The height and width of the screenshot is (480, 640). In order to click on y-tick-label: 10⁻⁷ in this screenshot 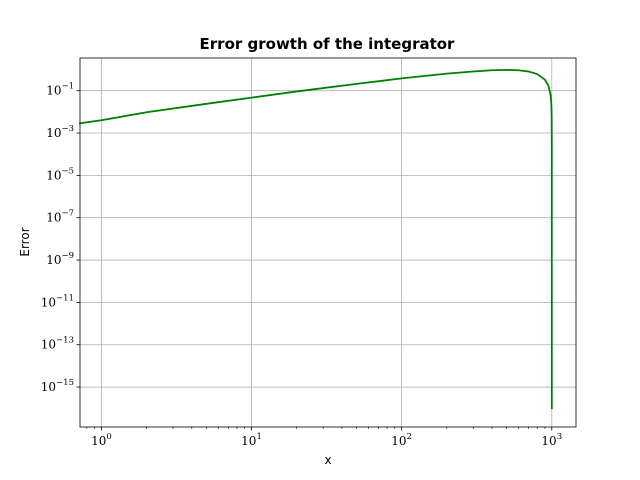, I will do `click(60, 217)`.